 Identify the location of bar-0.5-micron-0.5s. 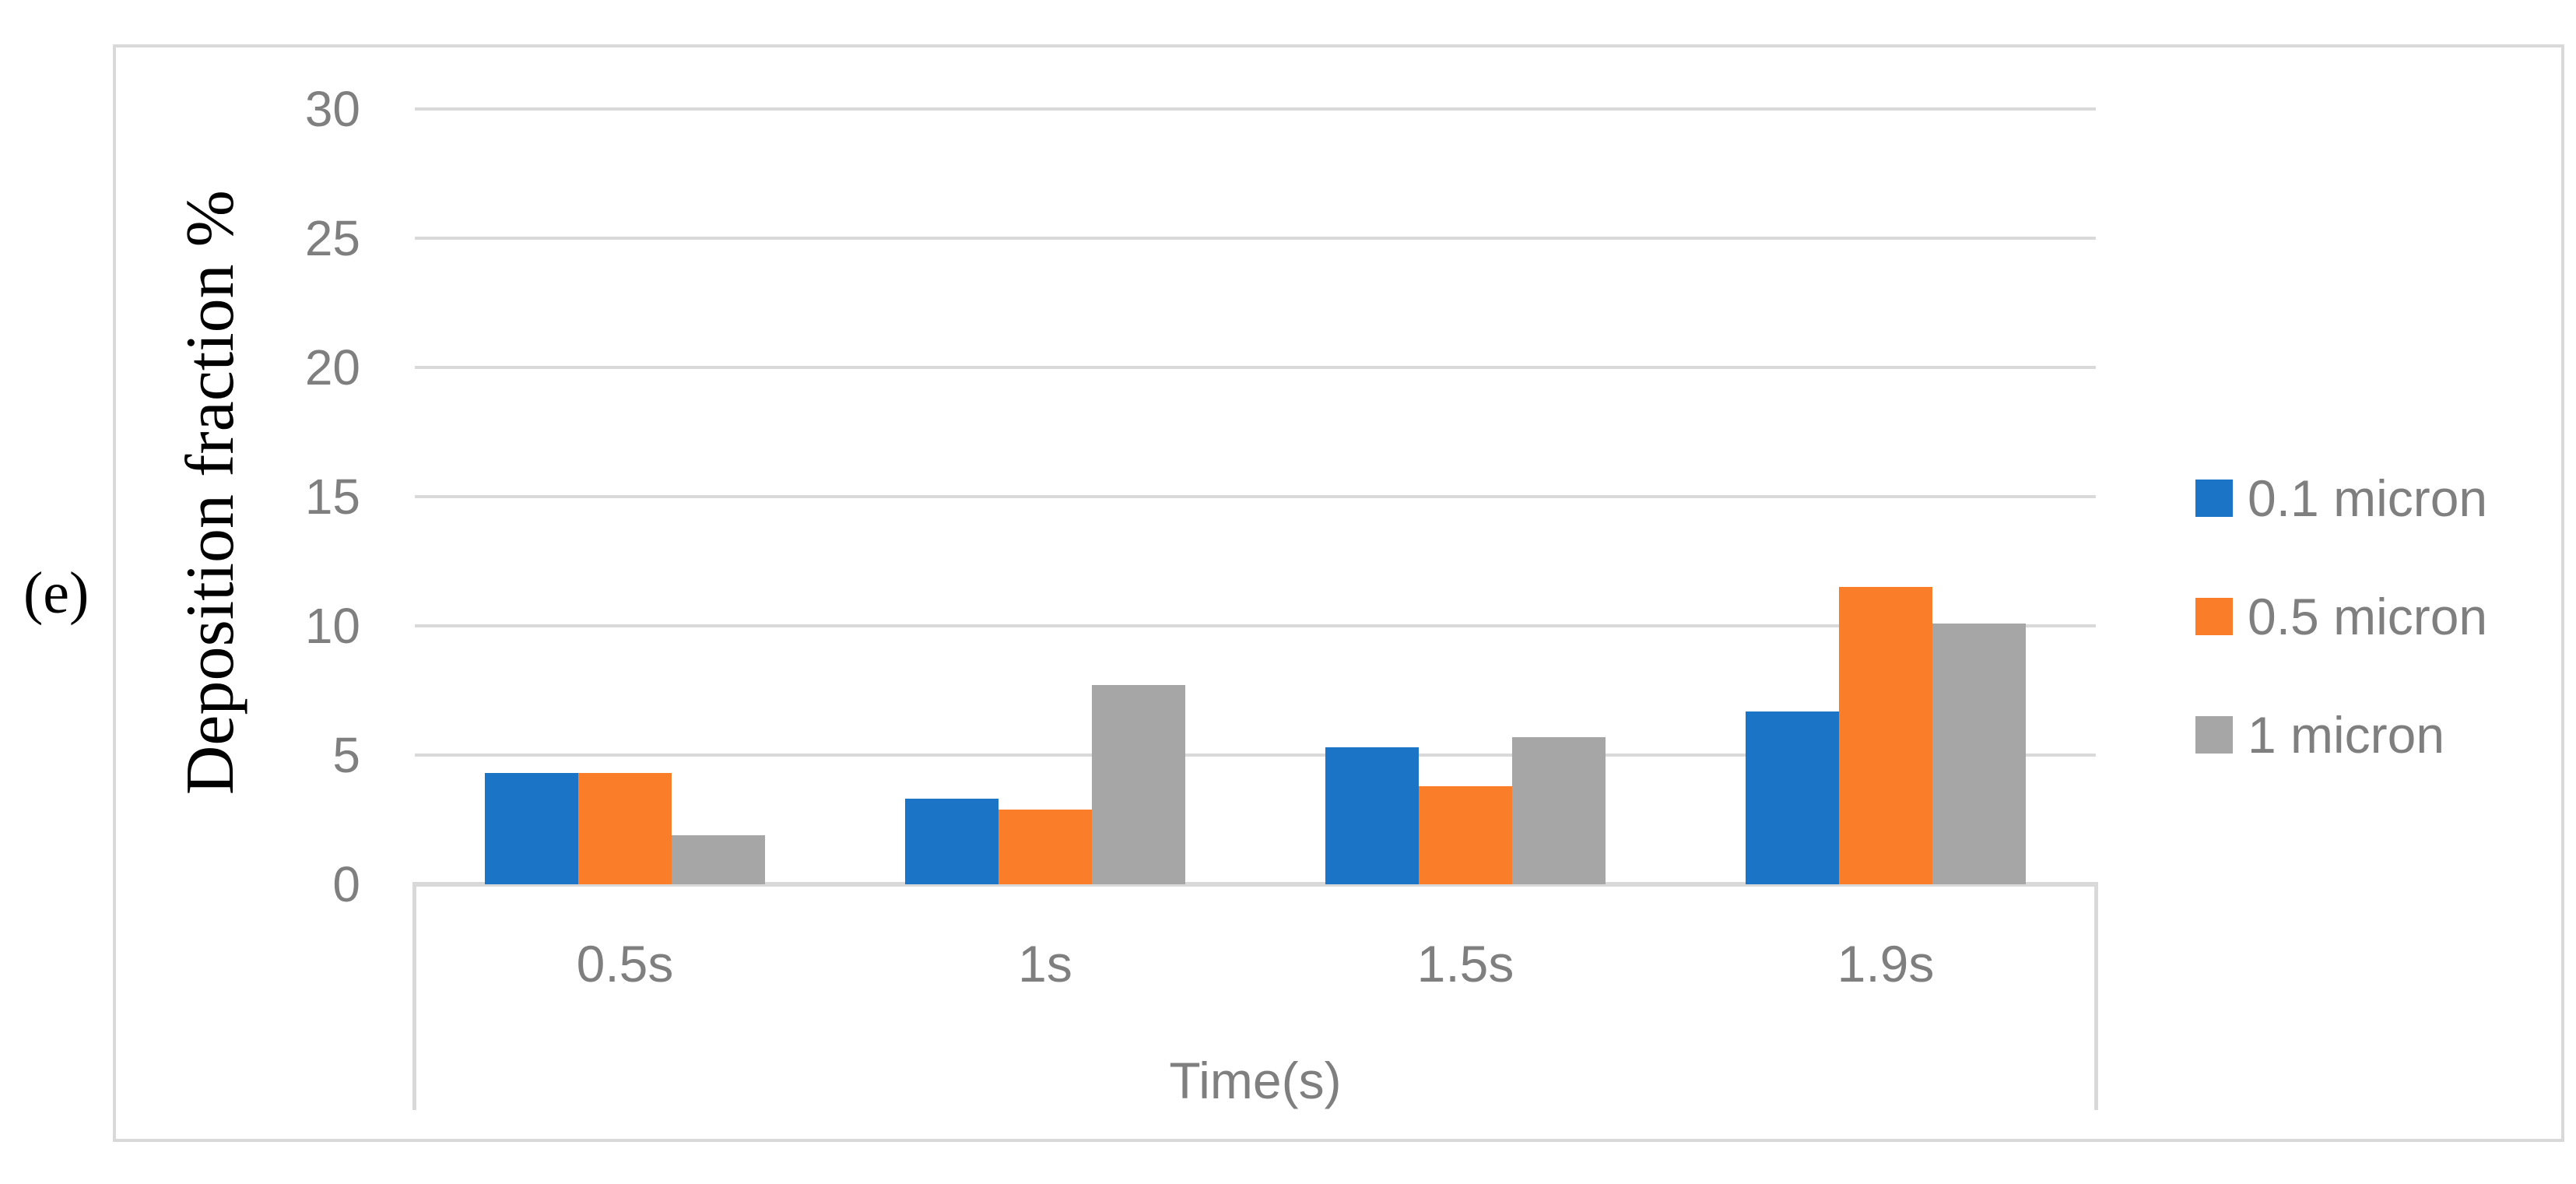
(625, 828).